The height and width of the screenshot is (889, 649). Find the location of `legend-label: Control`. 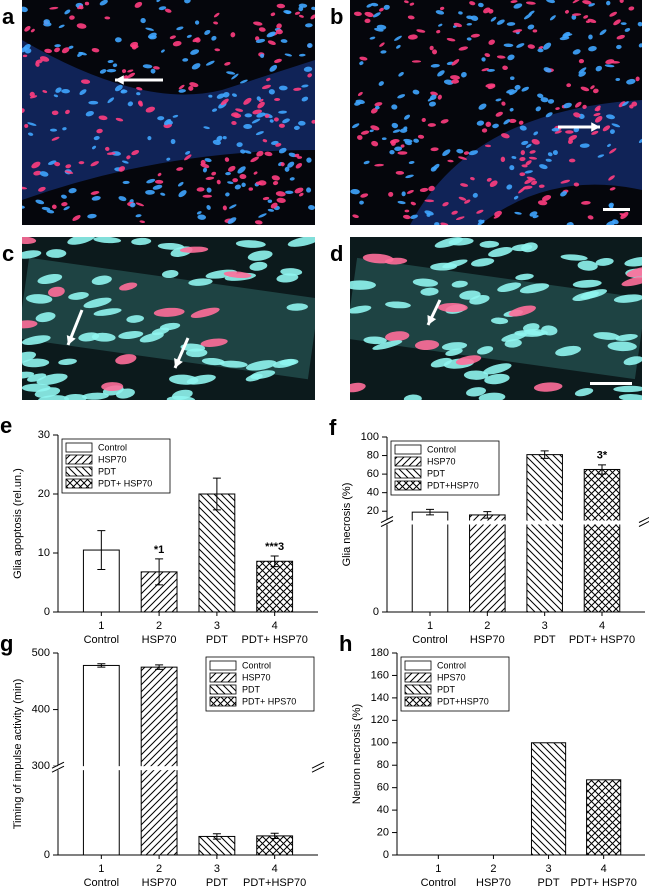

legend-label: Control is located at coordinates (112, 447).